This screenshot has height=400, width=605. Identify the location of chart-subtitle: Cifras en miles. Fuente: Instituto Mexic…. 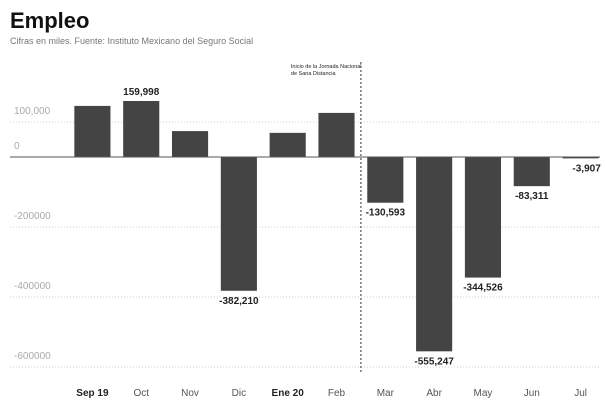
(131, 41).